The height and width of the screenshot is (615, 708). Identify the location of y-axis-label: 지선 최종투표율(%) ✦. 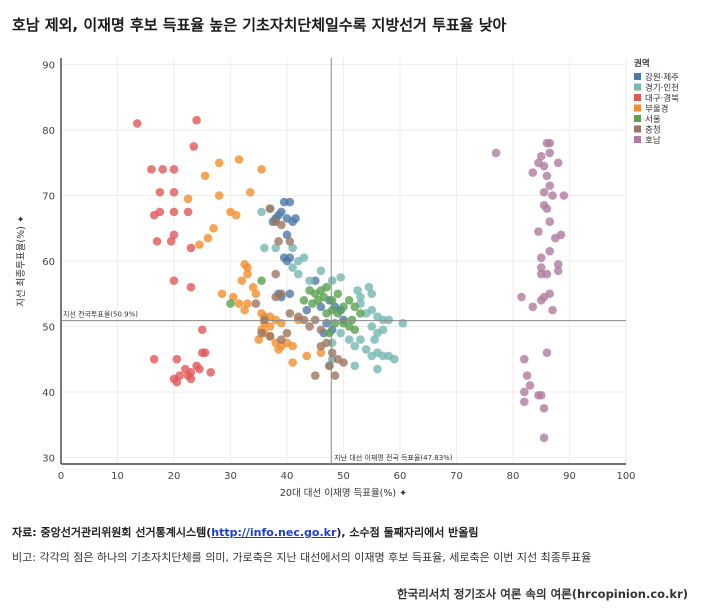
(21, 261).